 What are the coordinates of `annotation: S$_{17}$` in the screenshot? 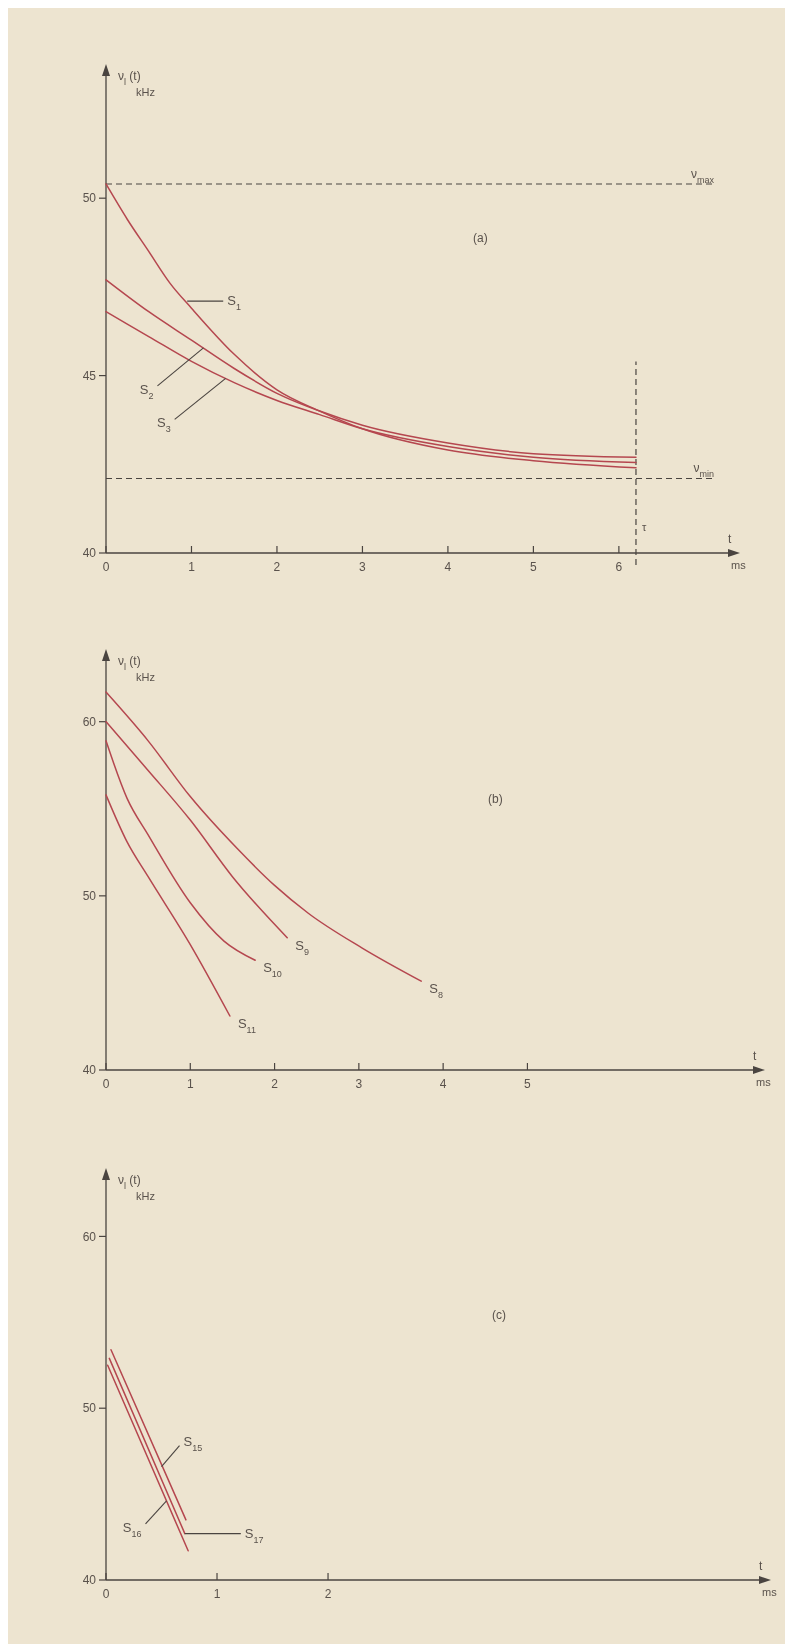 It's located at (254, 1535).